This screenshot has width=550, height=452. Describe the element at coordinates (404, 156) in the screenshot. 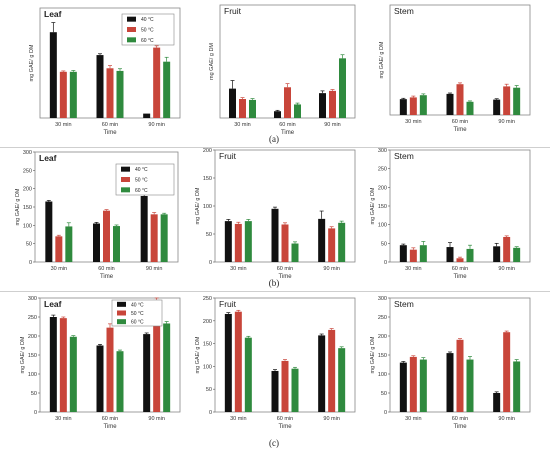

I see `panel-title: Stem` at that location.